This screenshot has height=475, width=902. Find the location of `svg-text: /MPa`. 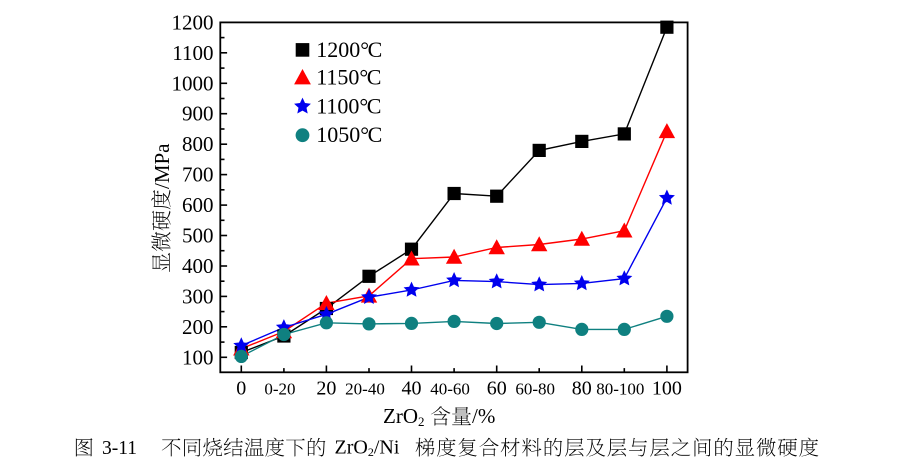

svg-text: /MPa is located at coordinates (162, 166).